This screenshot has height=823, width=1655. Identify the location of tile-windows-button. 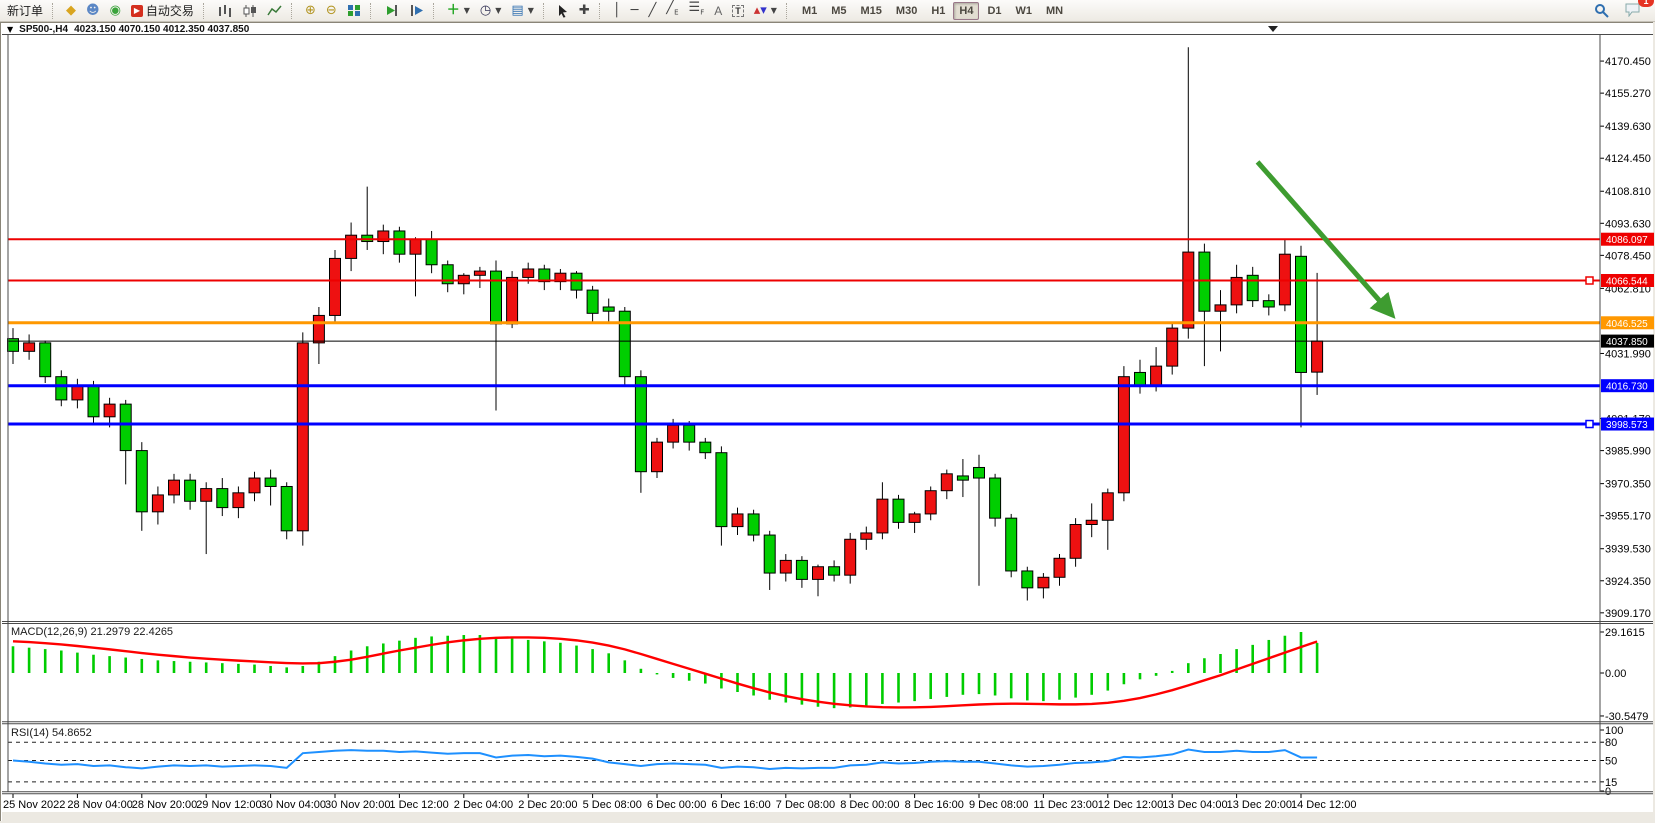
(354, 10).